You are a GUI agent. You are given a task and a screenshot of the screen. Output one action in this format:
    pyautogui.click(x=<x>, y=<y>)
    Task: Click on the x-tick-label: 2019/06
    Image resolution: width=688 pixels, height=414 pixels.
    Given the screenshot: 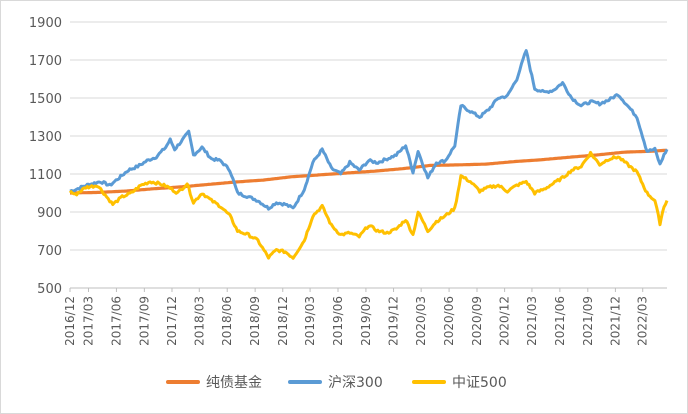 What is the action you would take?
    pyautogui.click(x=338, y=321)
    